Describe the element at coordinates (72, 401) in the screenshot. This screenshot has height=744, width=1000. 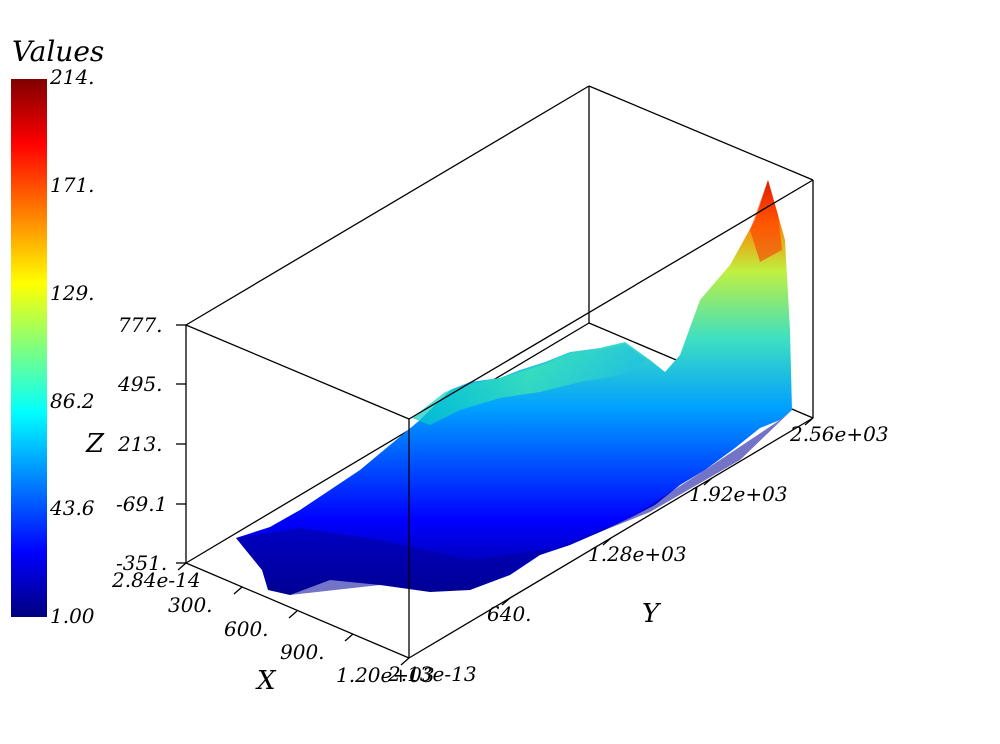
I see `colorbar-tick-label: 86.2` at that location.